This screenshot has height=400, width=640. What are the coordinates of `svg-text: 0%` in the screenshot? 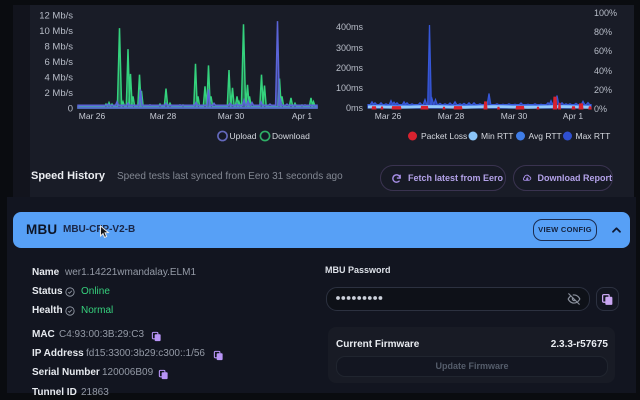 It's located at (600, 109).